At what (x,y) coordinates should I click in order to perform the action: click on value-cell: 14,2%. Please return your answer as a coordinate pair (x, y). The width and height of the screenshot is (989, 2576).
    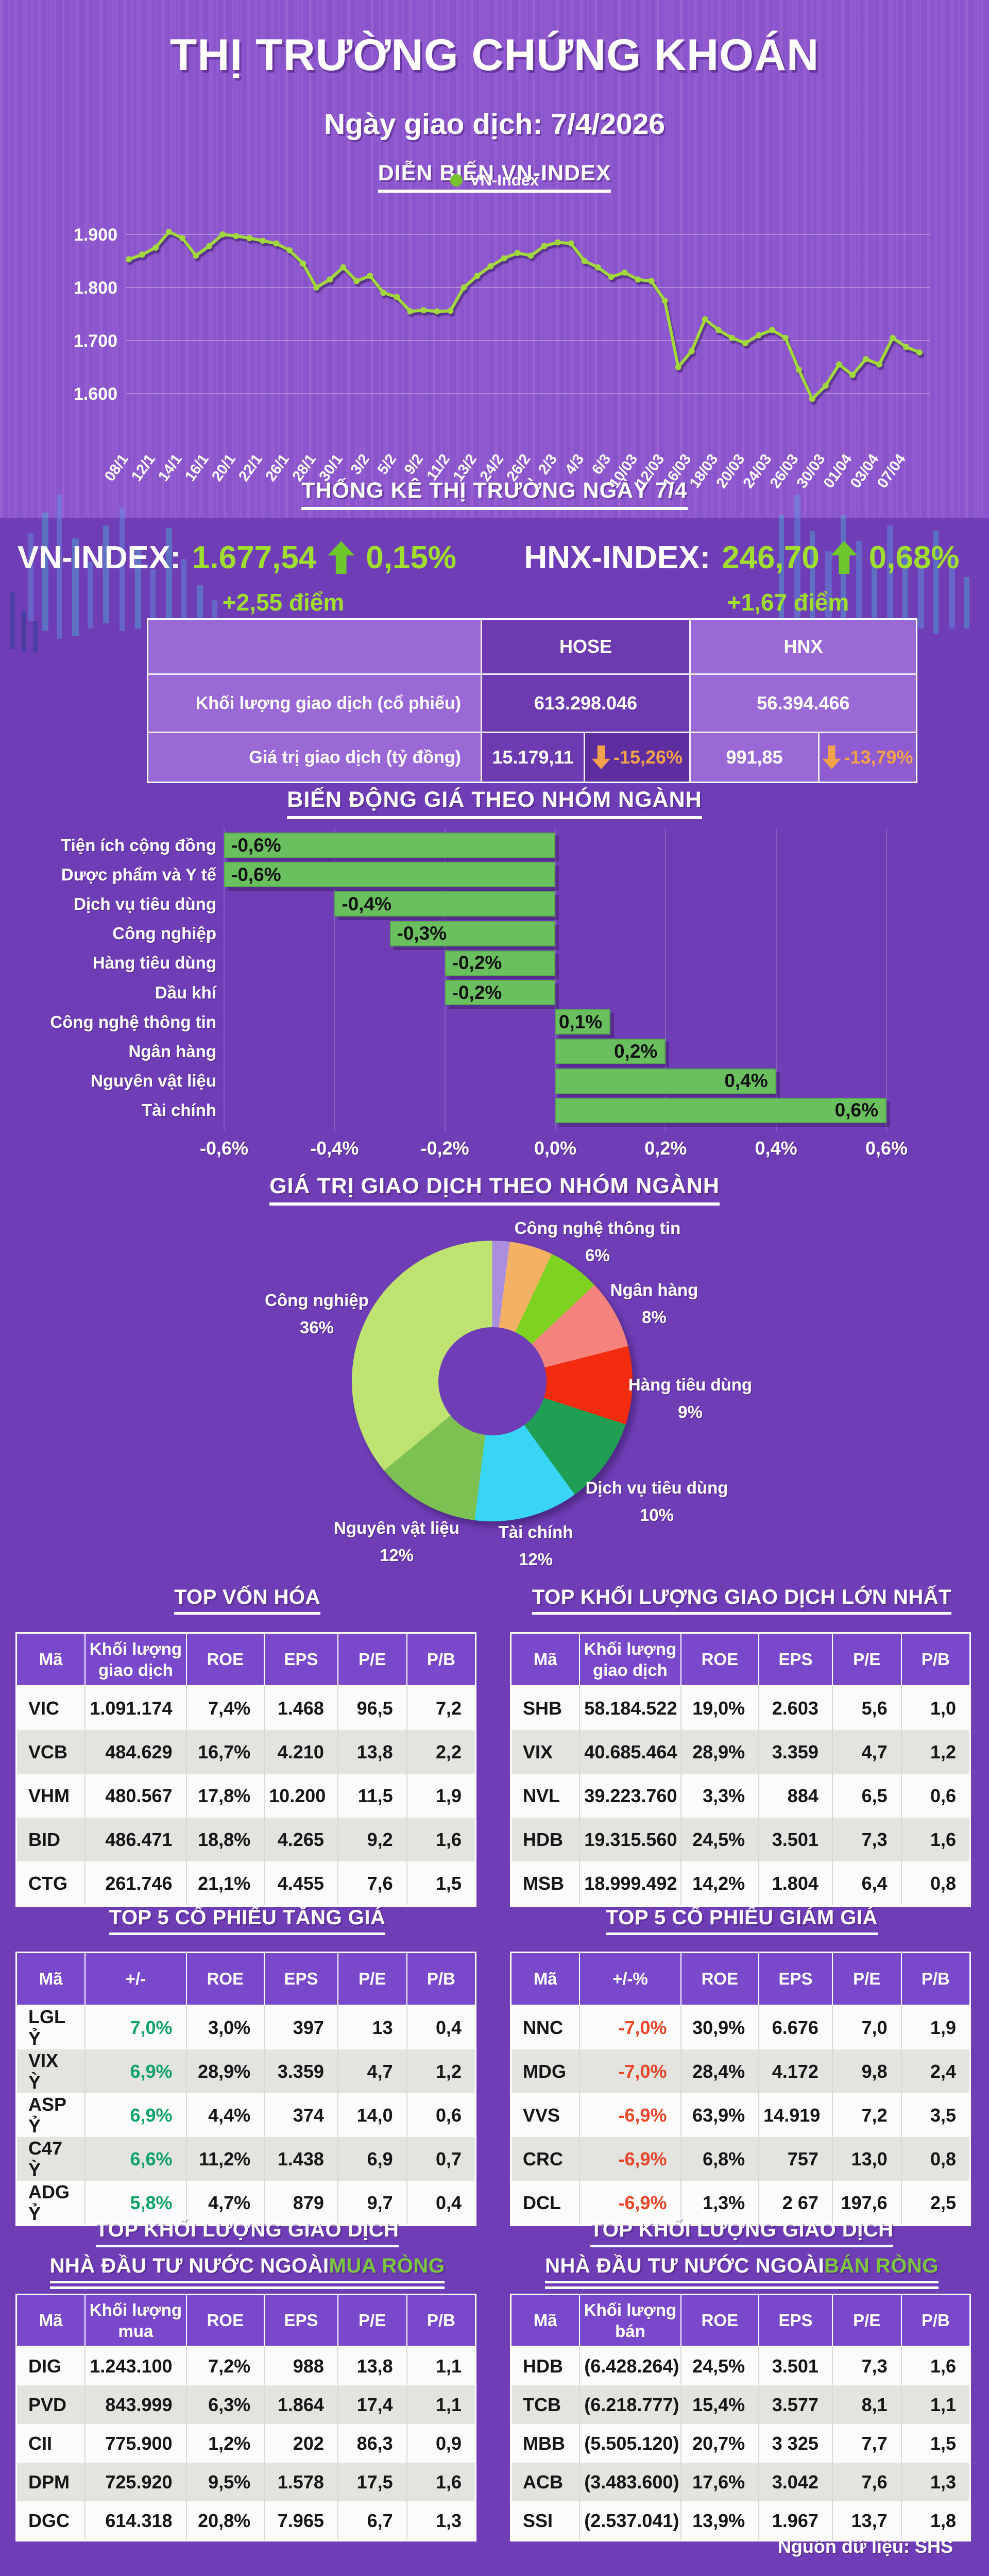
    Looking at the image, I should click on (720, 1883).